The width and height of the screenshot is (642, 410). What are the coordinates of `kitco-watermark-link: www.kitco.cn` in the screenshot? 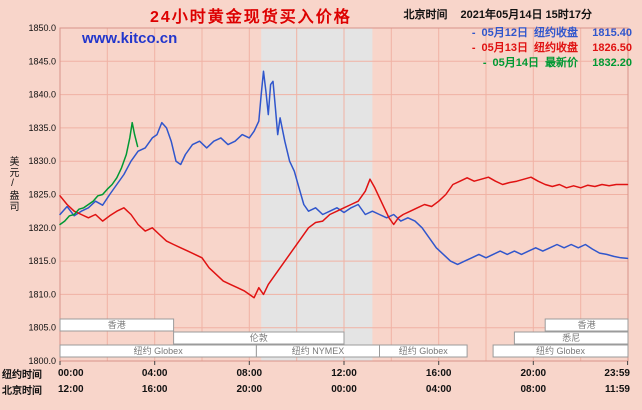 It's located at (130, 38).